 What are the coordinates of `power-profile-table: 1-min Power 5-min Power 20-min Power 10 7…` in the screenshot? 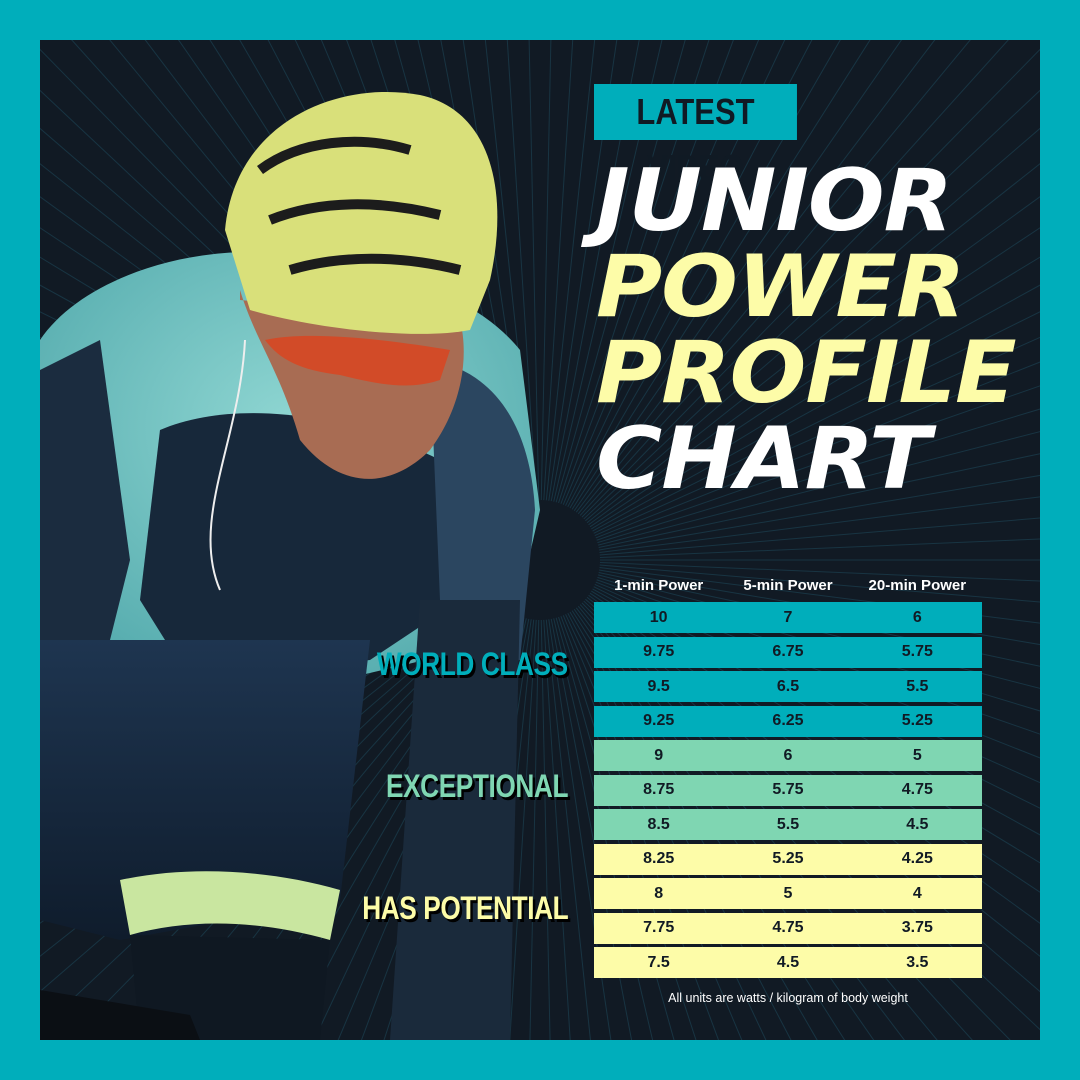 It's located at (788, 776).